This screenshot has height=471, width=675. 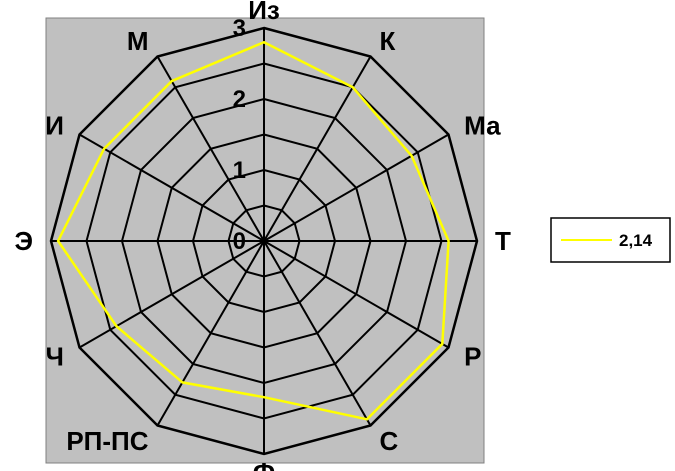 I want to click on tick-label: 3, so click(x=239, y=28).